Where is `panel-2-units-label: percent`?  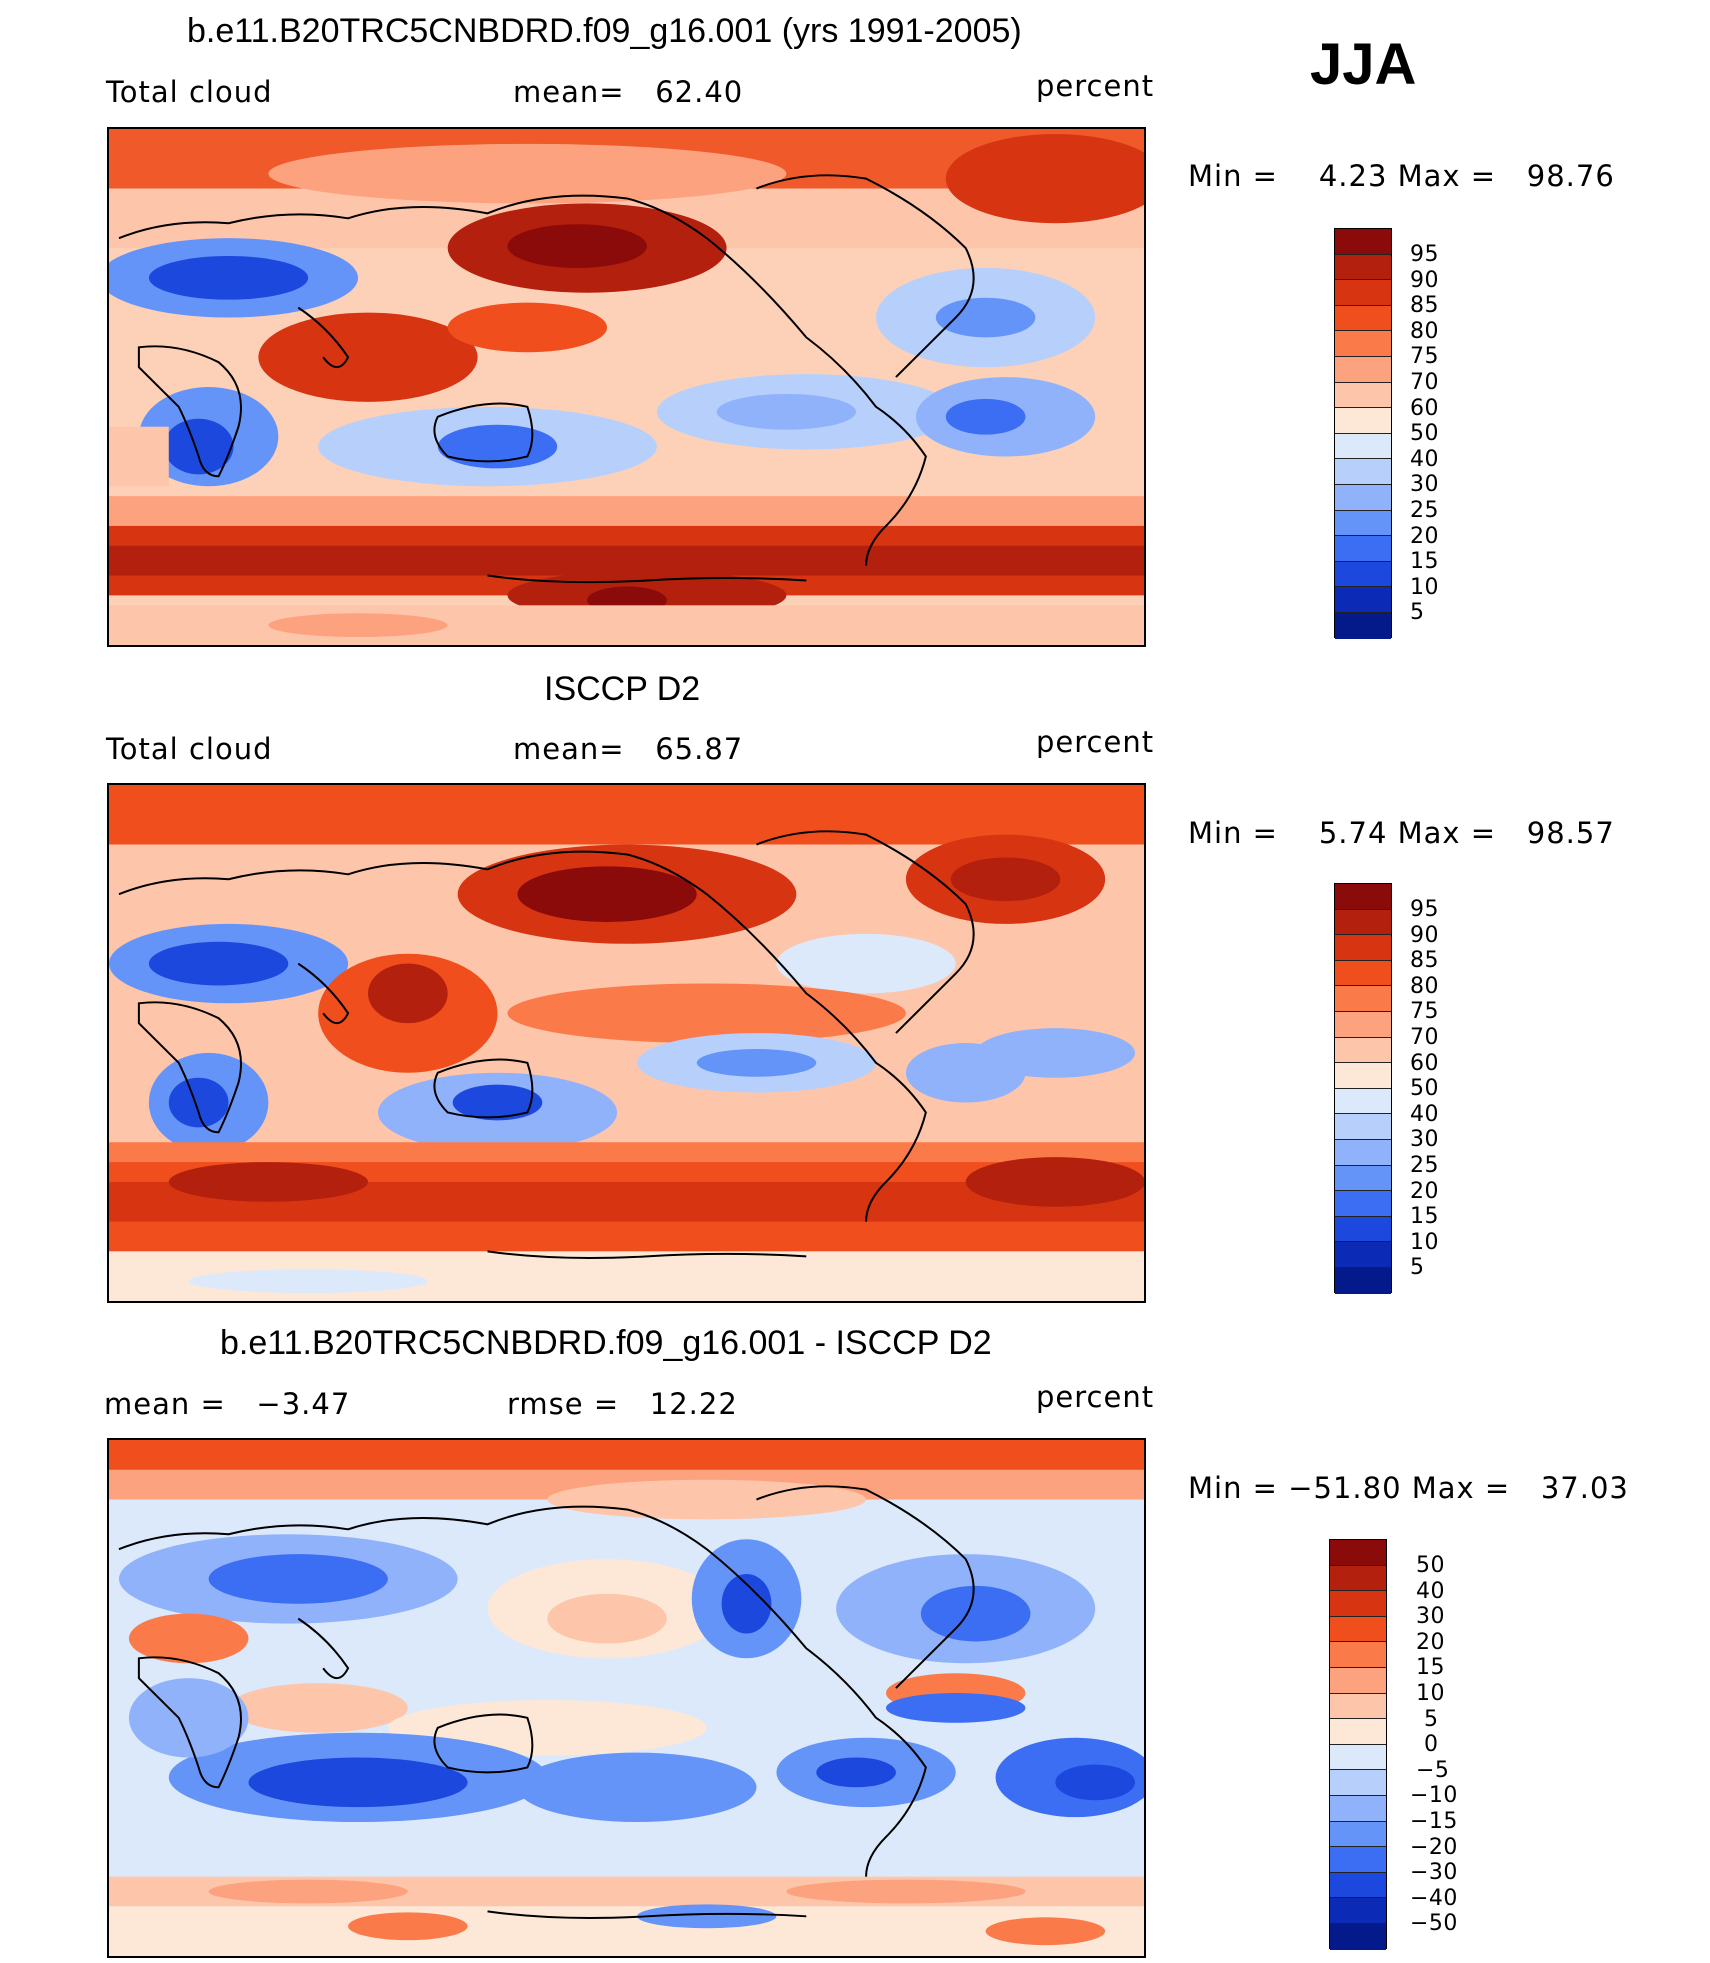 panel-2-units-label: percent is located at coordinates (1095, 742).